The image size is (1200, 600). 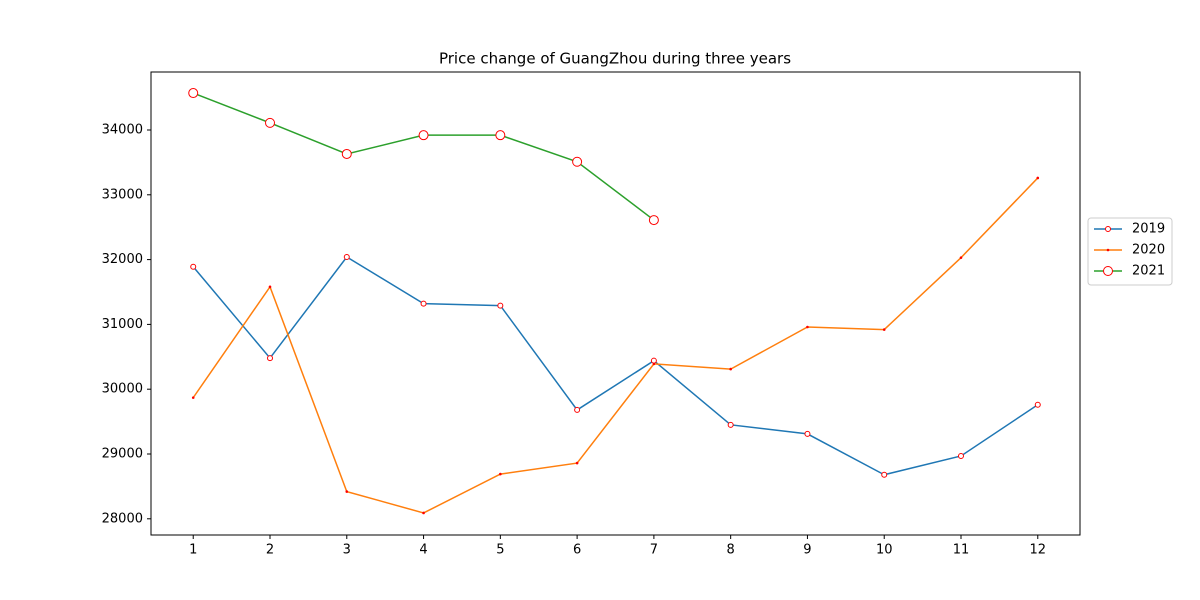 I want to click on y-tick-label: 31000, so click(x=122, y=324).